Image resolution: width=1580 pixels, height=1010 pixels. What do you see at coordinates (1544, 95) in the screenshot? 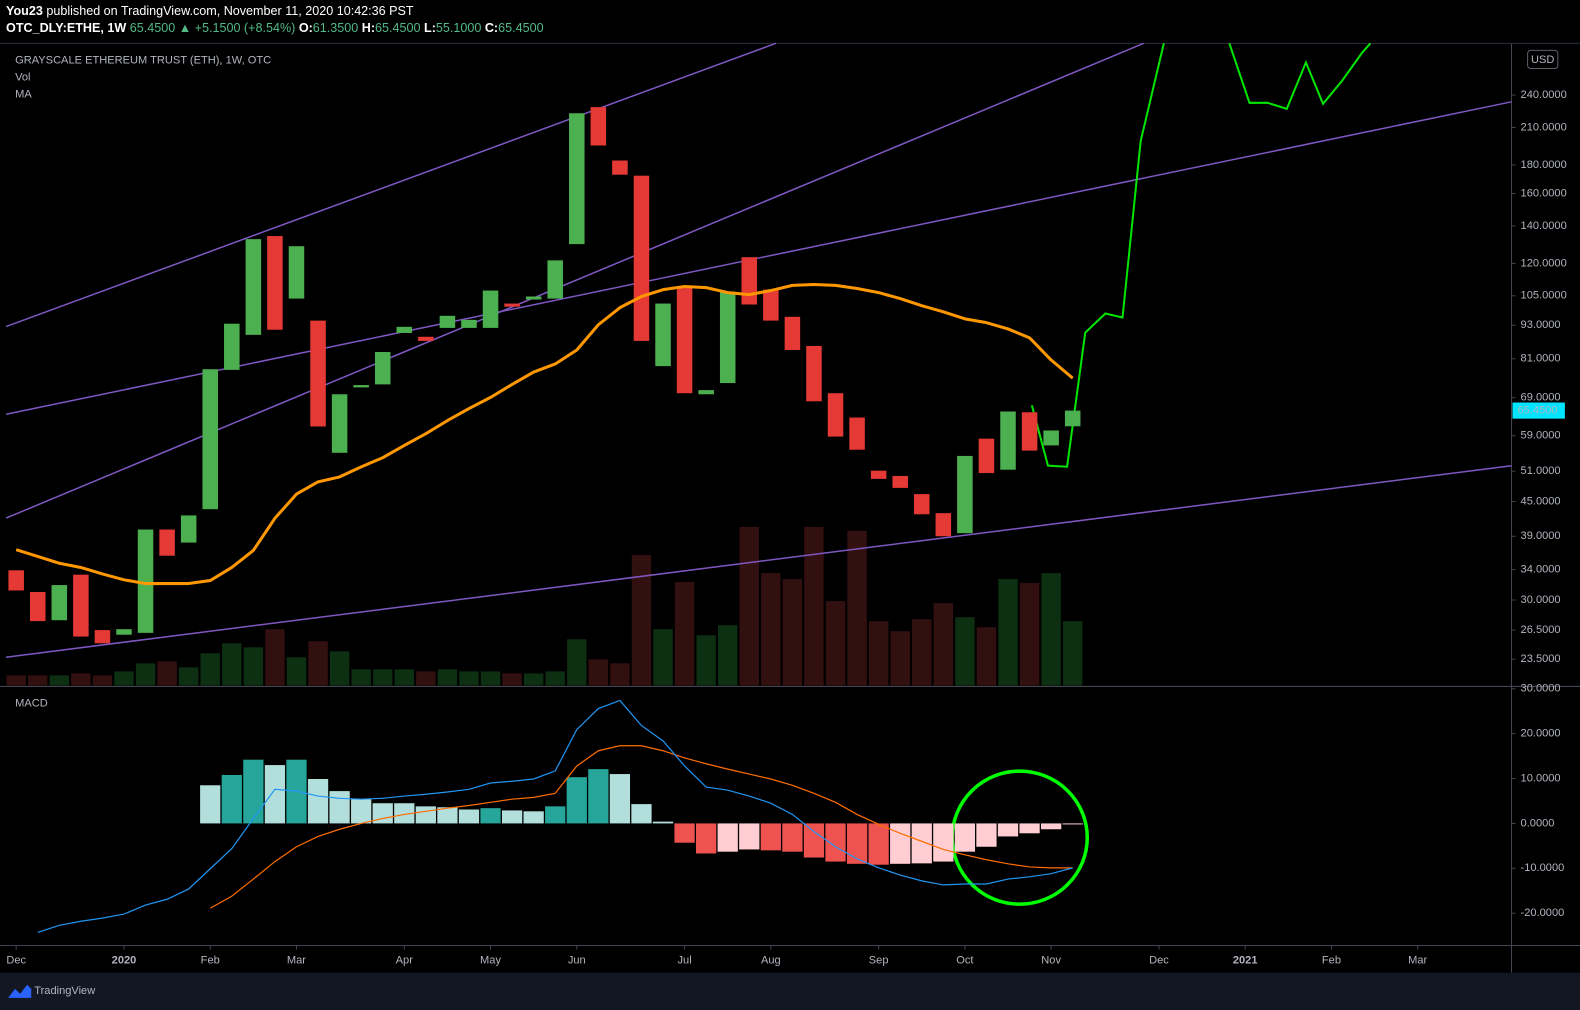
I see `y-tick-label: 240.0000` at bounding box center [1544, 95].